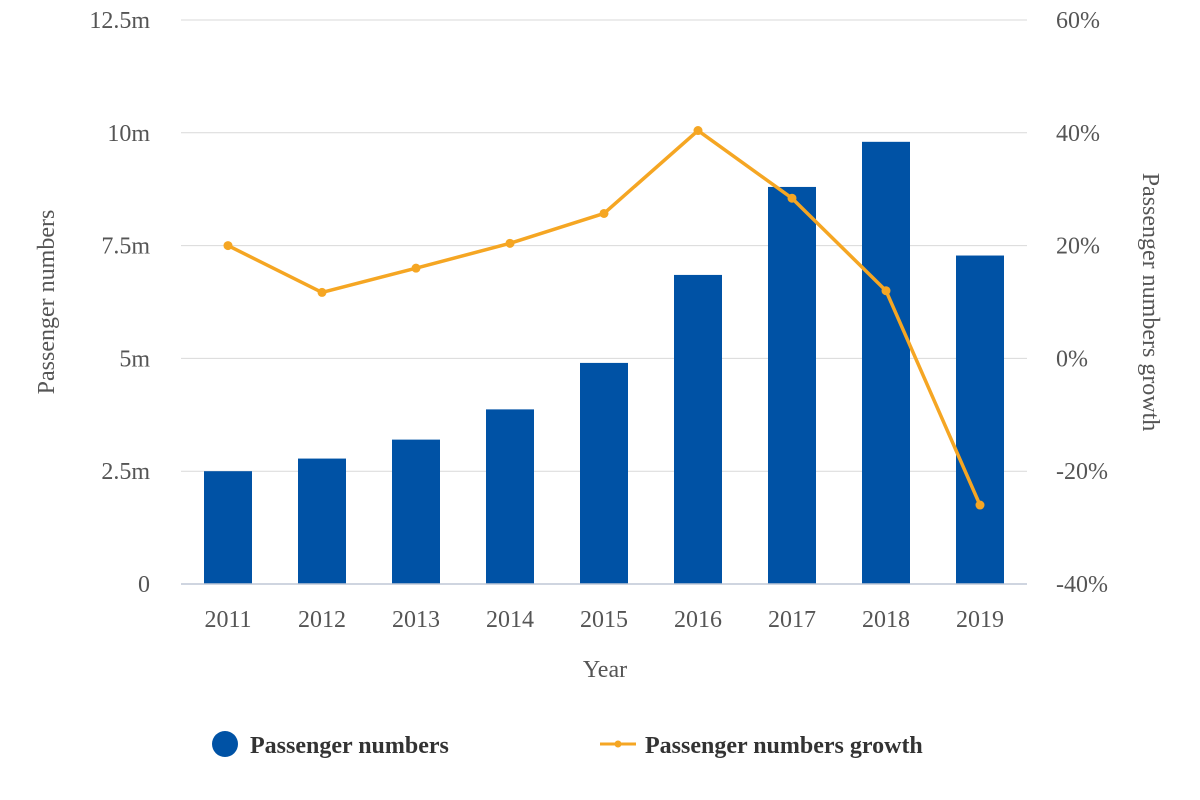 Image resolution: width=1200 pixels, height=800 pixels. I want to click on growth-point-2013, so click(416, 268).